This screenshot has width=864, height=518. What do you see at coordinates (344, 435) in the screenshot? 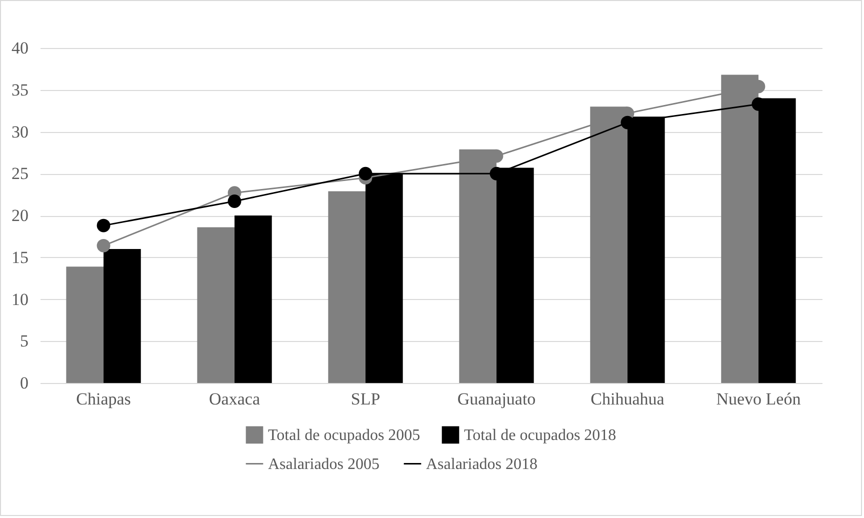
I see `legend-label: Total de ocupados 2005` at bounding box center [344, 435].